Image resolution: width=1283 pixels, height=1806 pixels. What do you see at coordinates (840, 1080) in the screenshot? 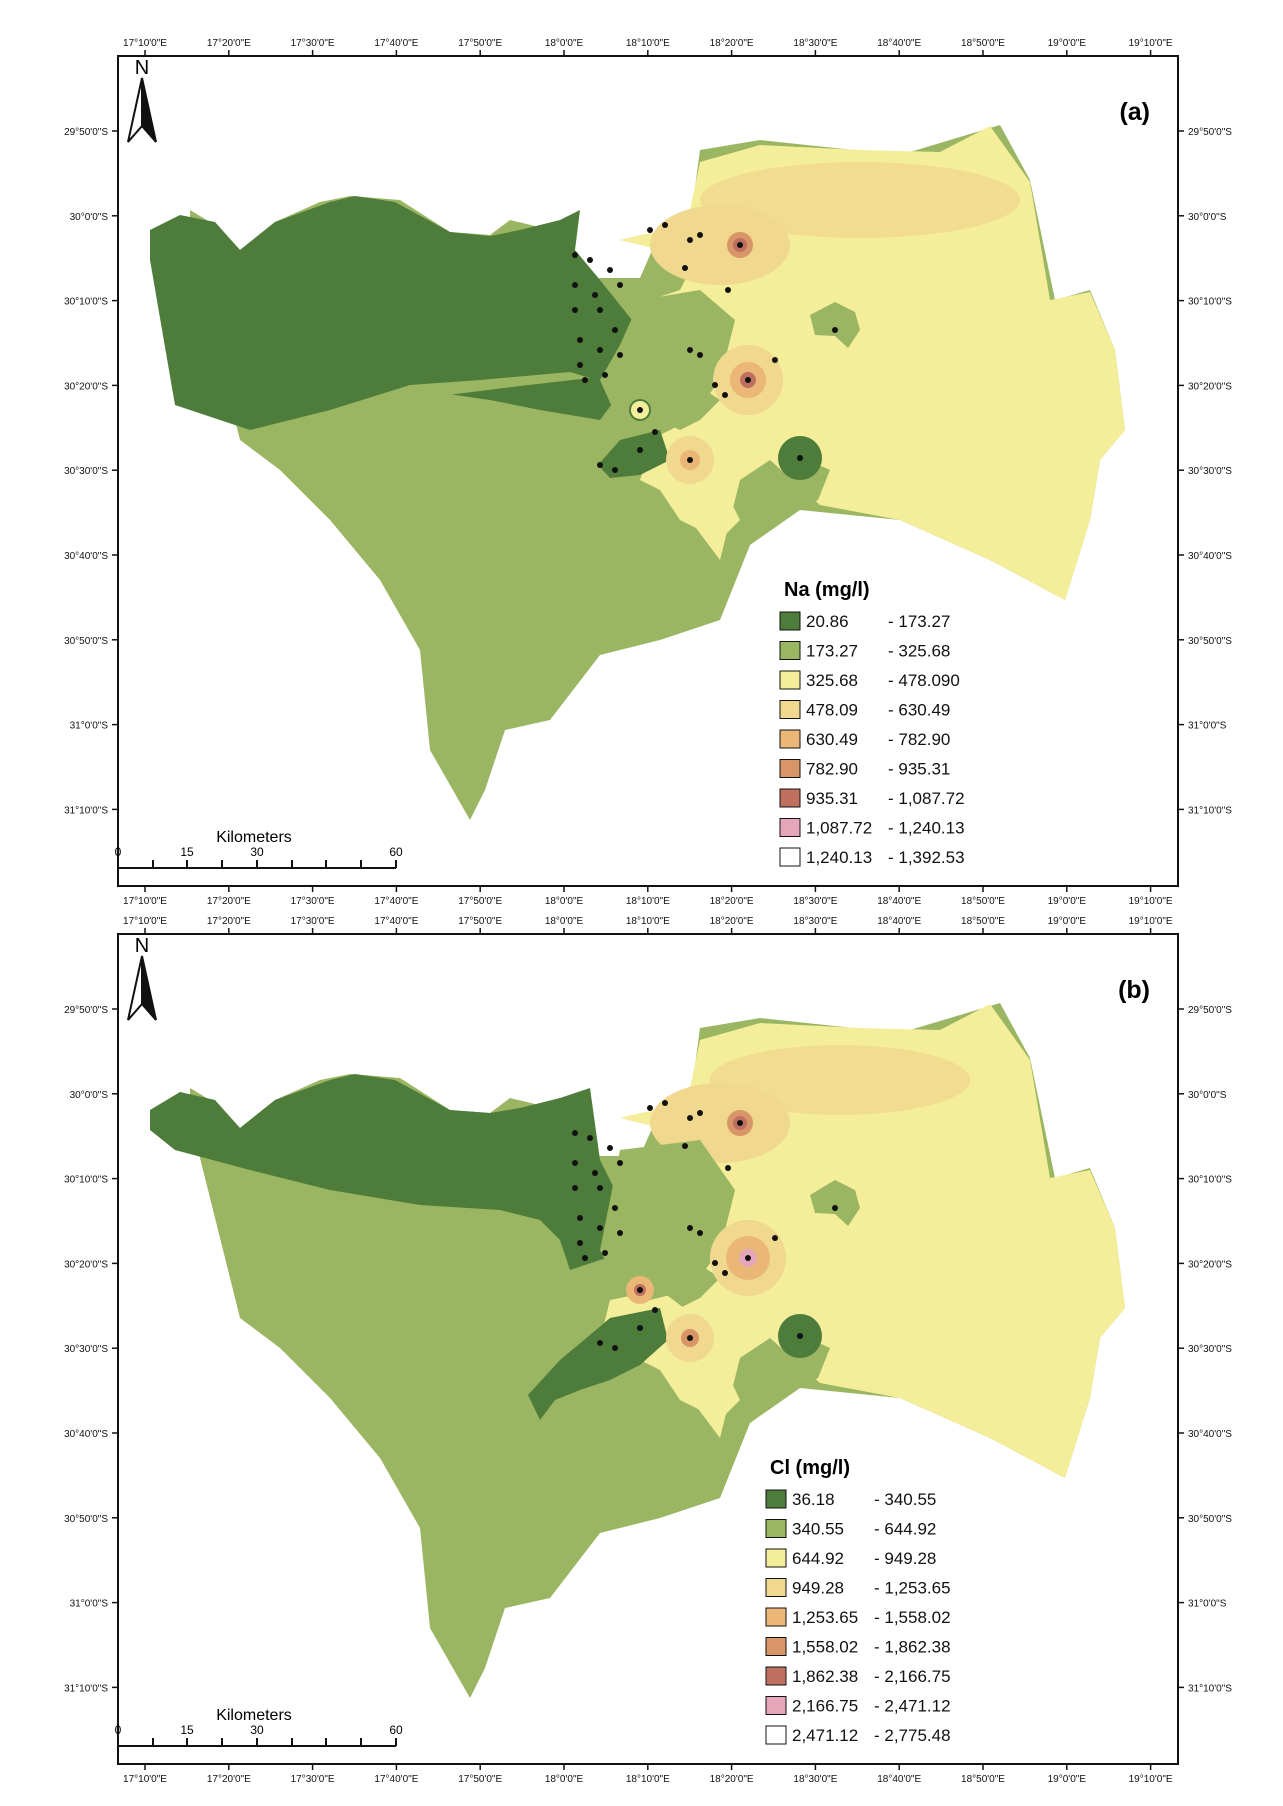
I see `zone-orange-band-b` at bounding box center [840, 1080].